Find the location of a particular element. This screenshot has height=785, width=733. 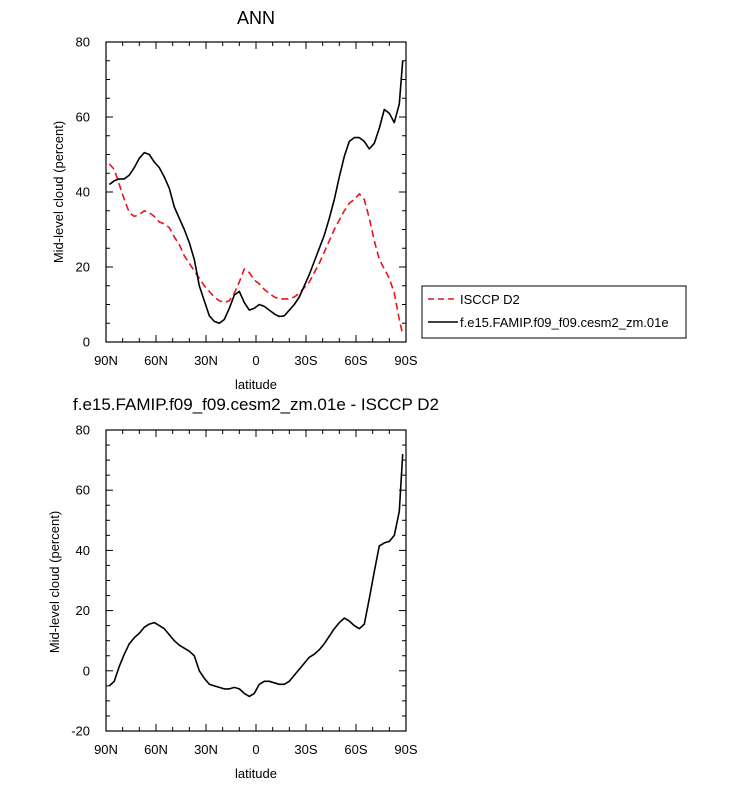

top-chart-y-axis-label: Mid-level cloud (percent) is located at coordinates (58, 192).